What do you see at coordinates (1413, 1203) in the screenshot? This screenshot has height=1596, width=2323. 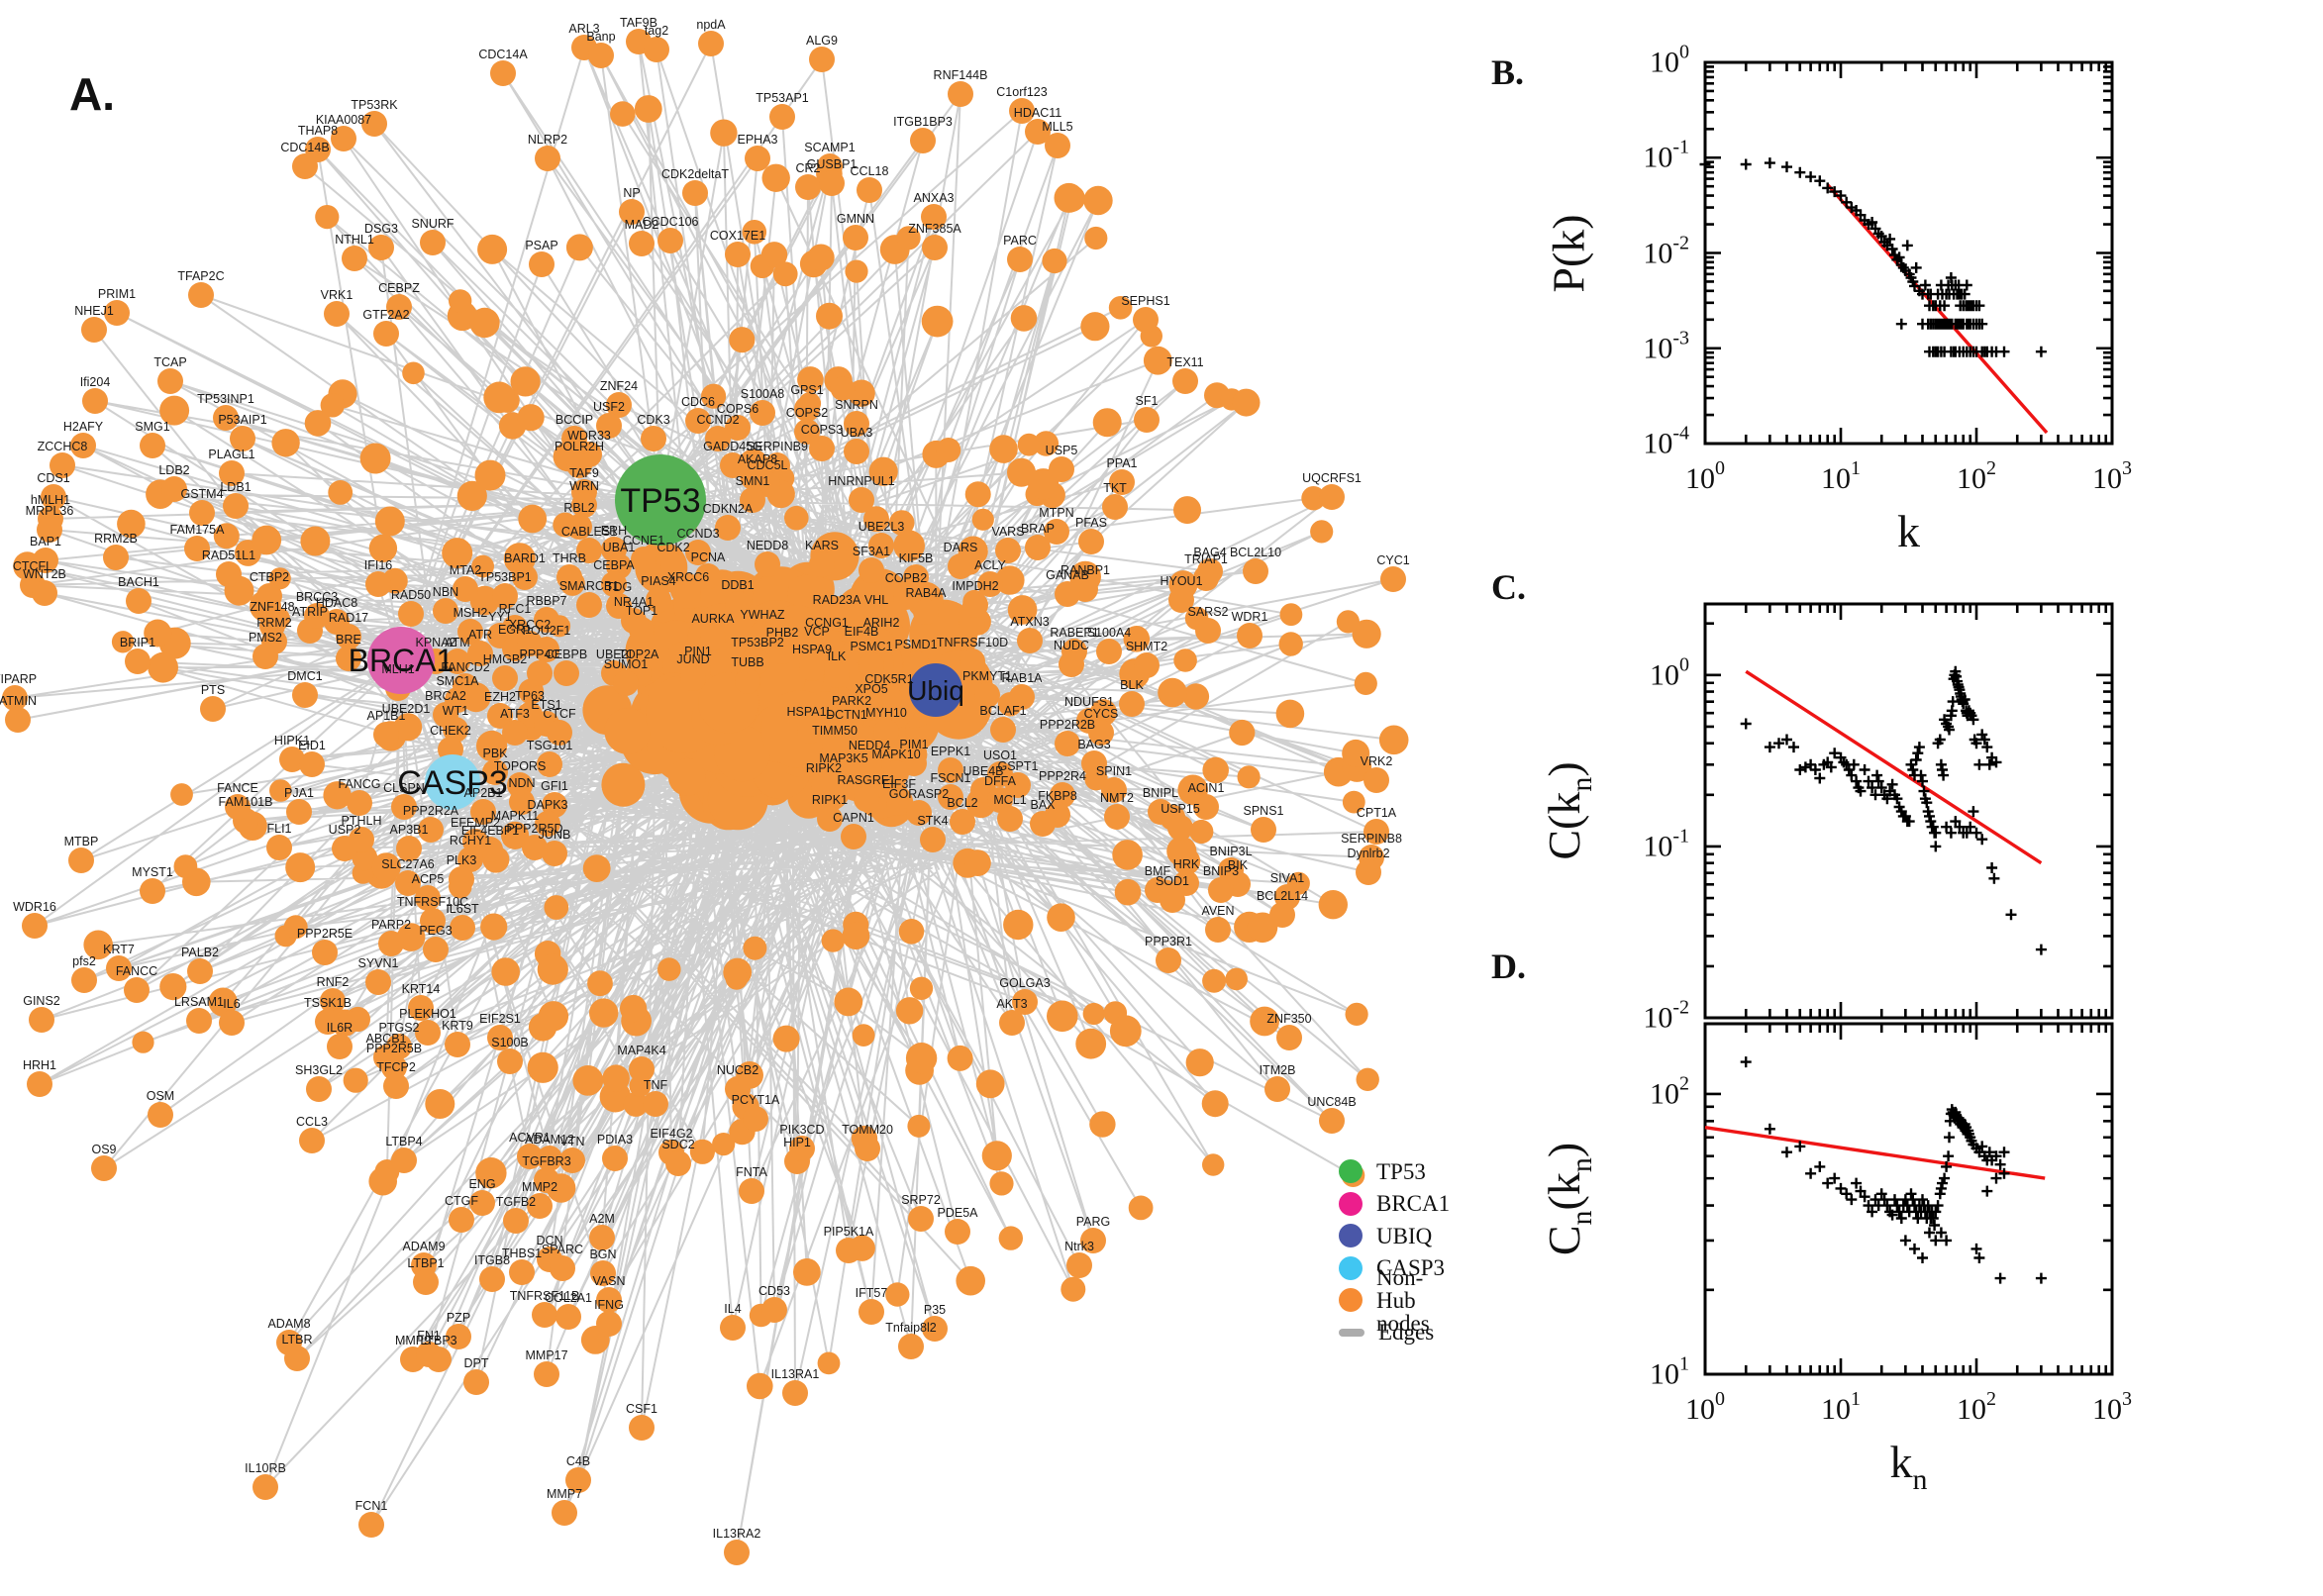 I see `legend-label: BRCA1` at bounding box center [1413, 1203].